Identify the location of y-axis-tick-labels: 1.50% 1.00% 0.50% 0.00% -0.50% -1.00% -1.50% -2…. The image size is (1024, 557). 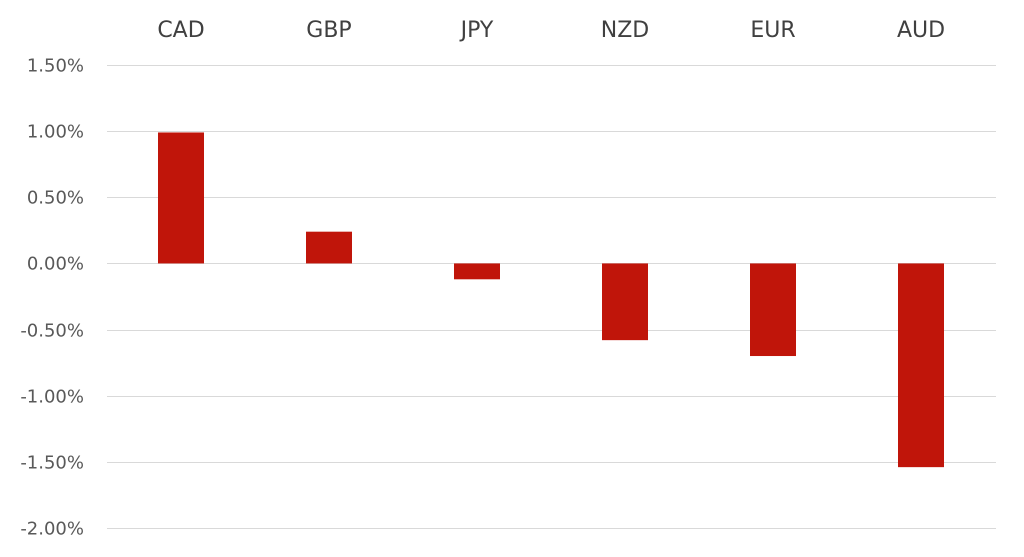
(52, 298).